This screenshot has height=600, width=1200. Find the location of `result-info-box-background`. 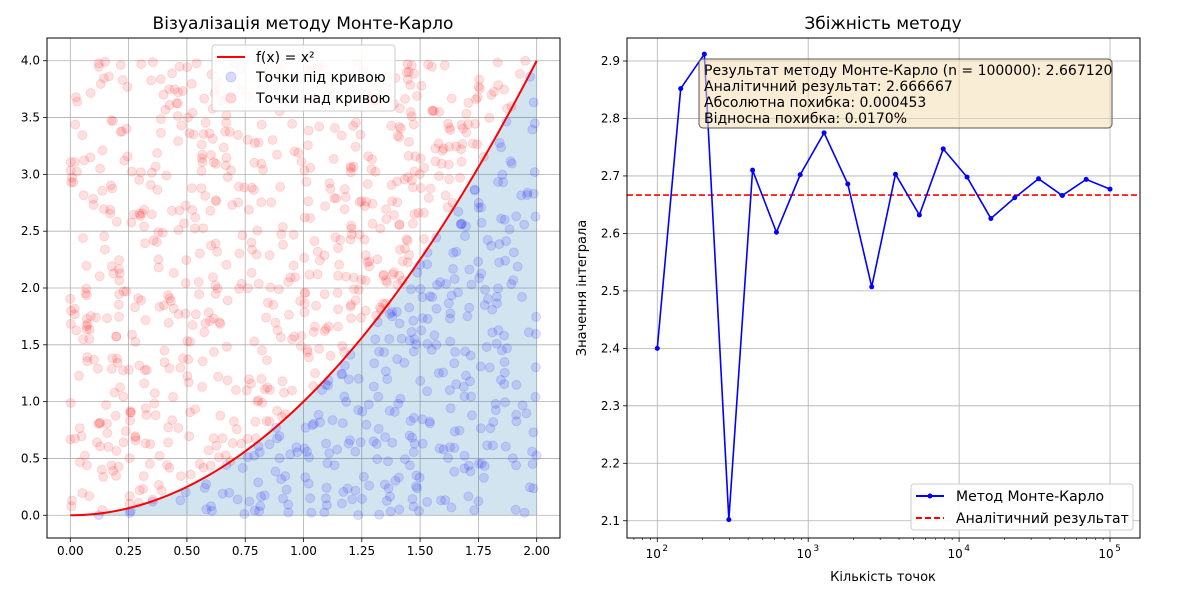

result-info-box-background is located at coordinates (905, 93).